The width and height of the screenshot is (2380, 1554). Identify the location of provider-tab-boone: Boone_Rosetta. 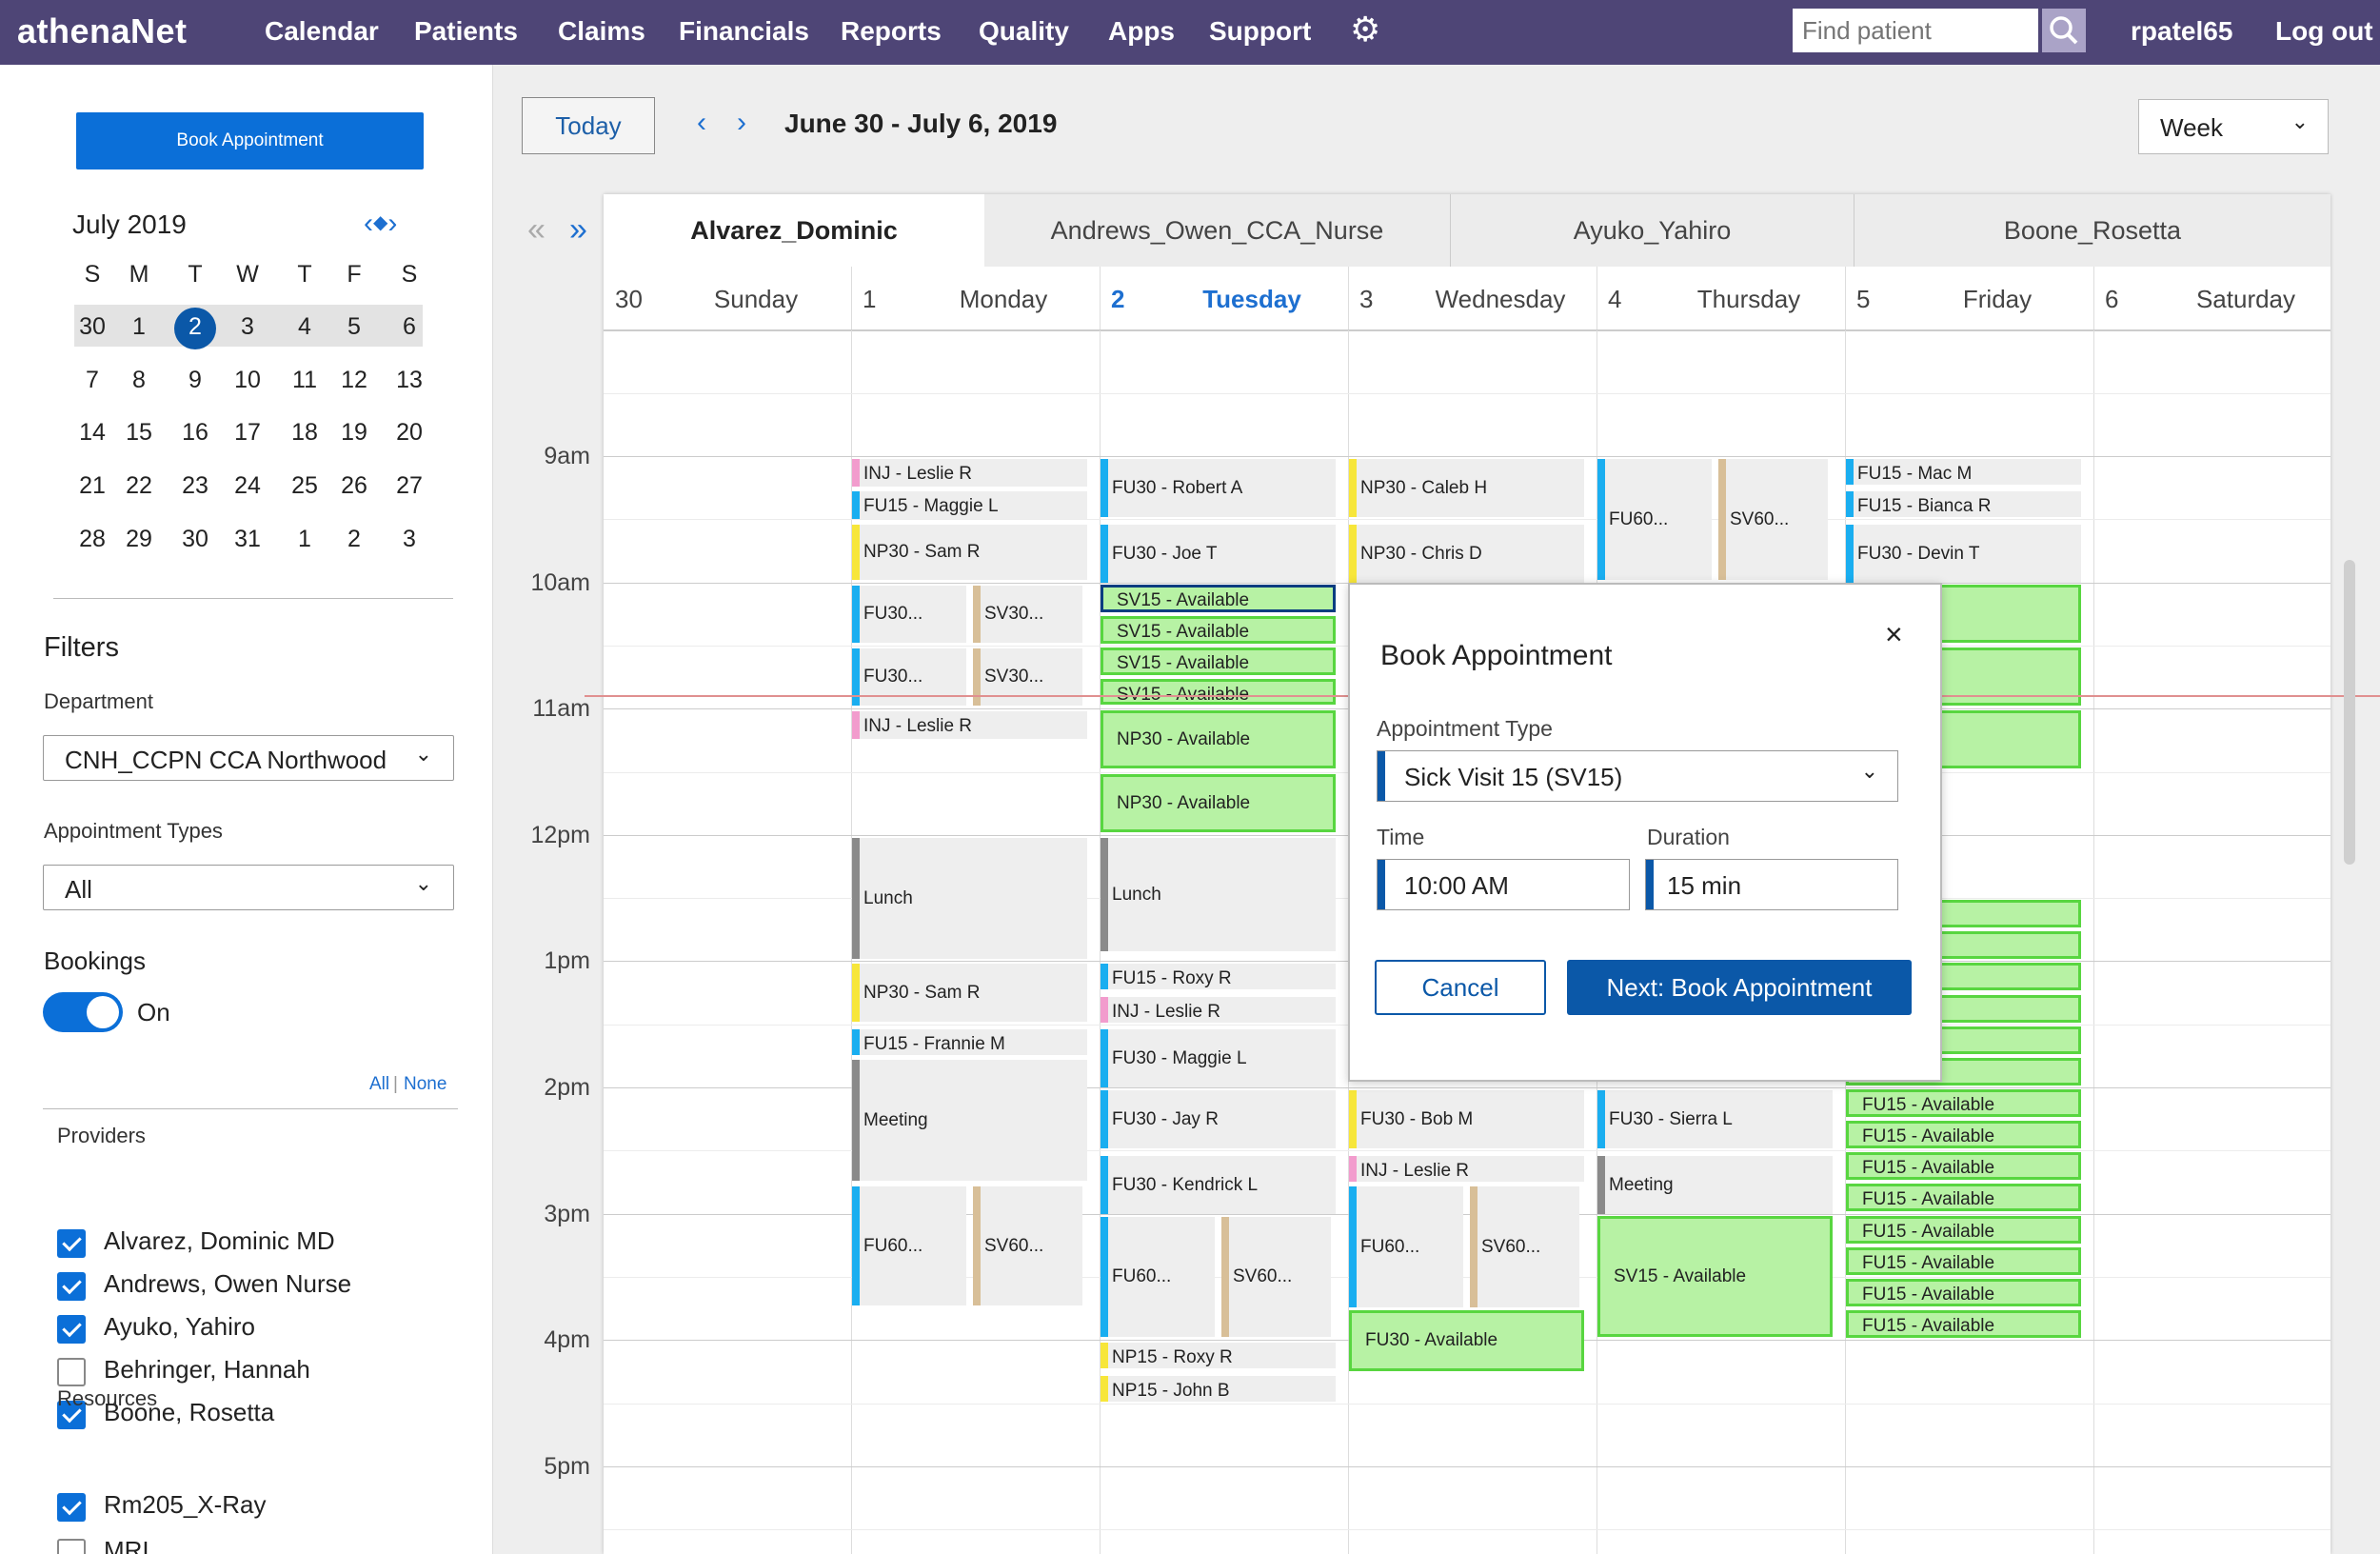
(2092, 230).